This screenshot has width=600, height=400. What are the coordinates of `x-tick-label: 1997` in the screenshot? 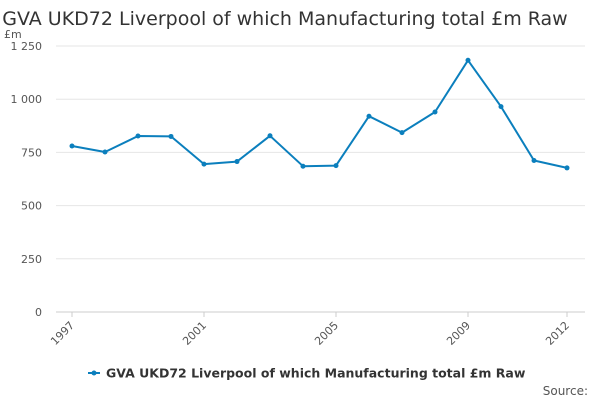 It's located at (62, 333).